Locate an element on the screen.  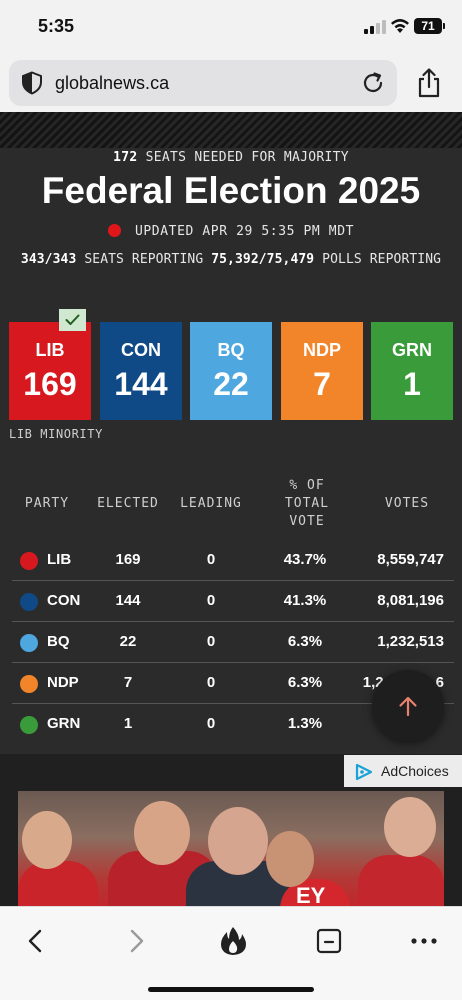
status-bar: 5:35 71 is located at coordinates (231, 28).